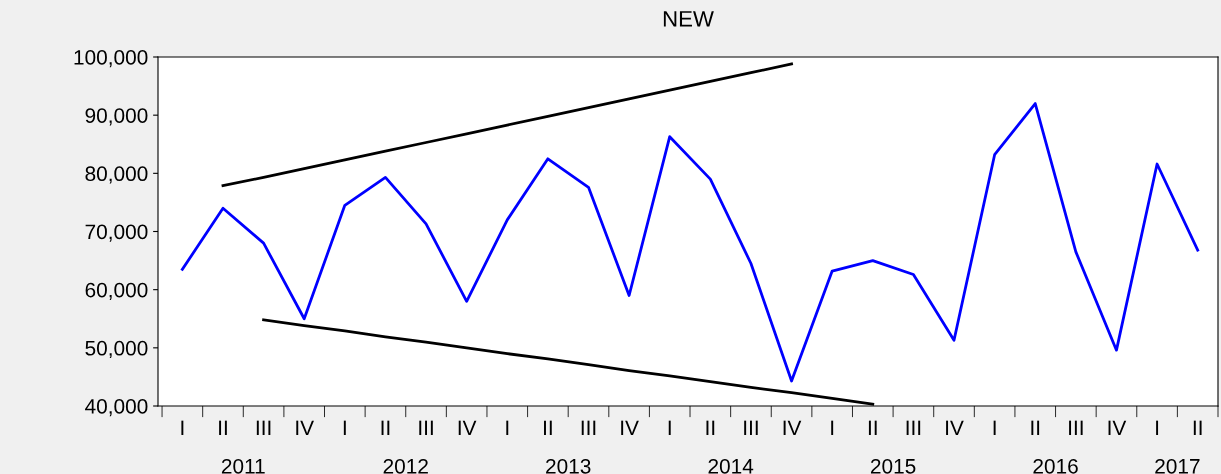 The width and height of the screenshot is (1221, 474). Describe the element at coordinates (1055, 466) in the screenshot. I see `text: 2016` at that location.